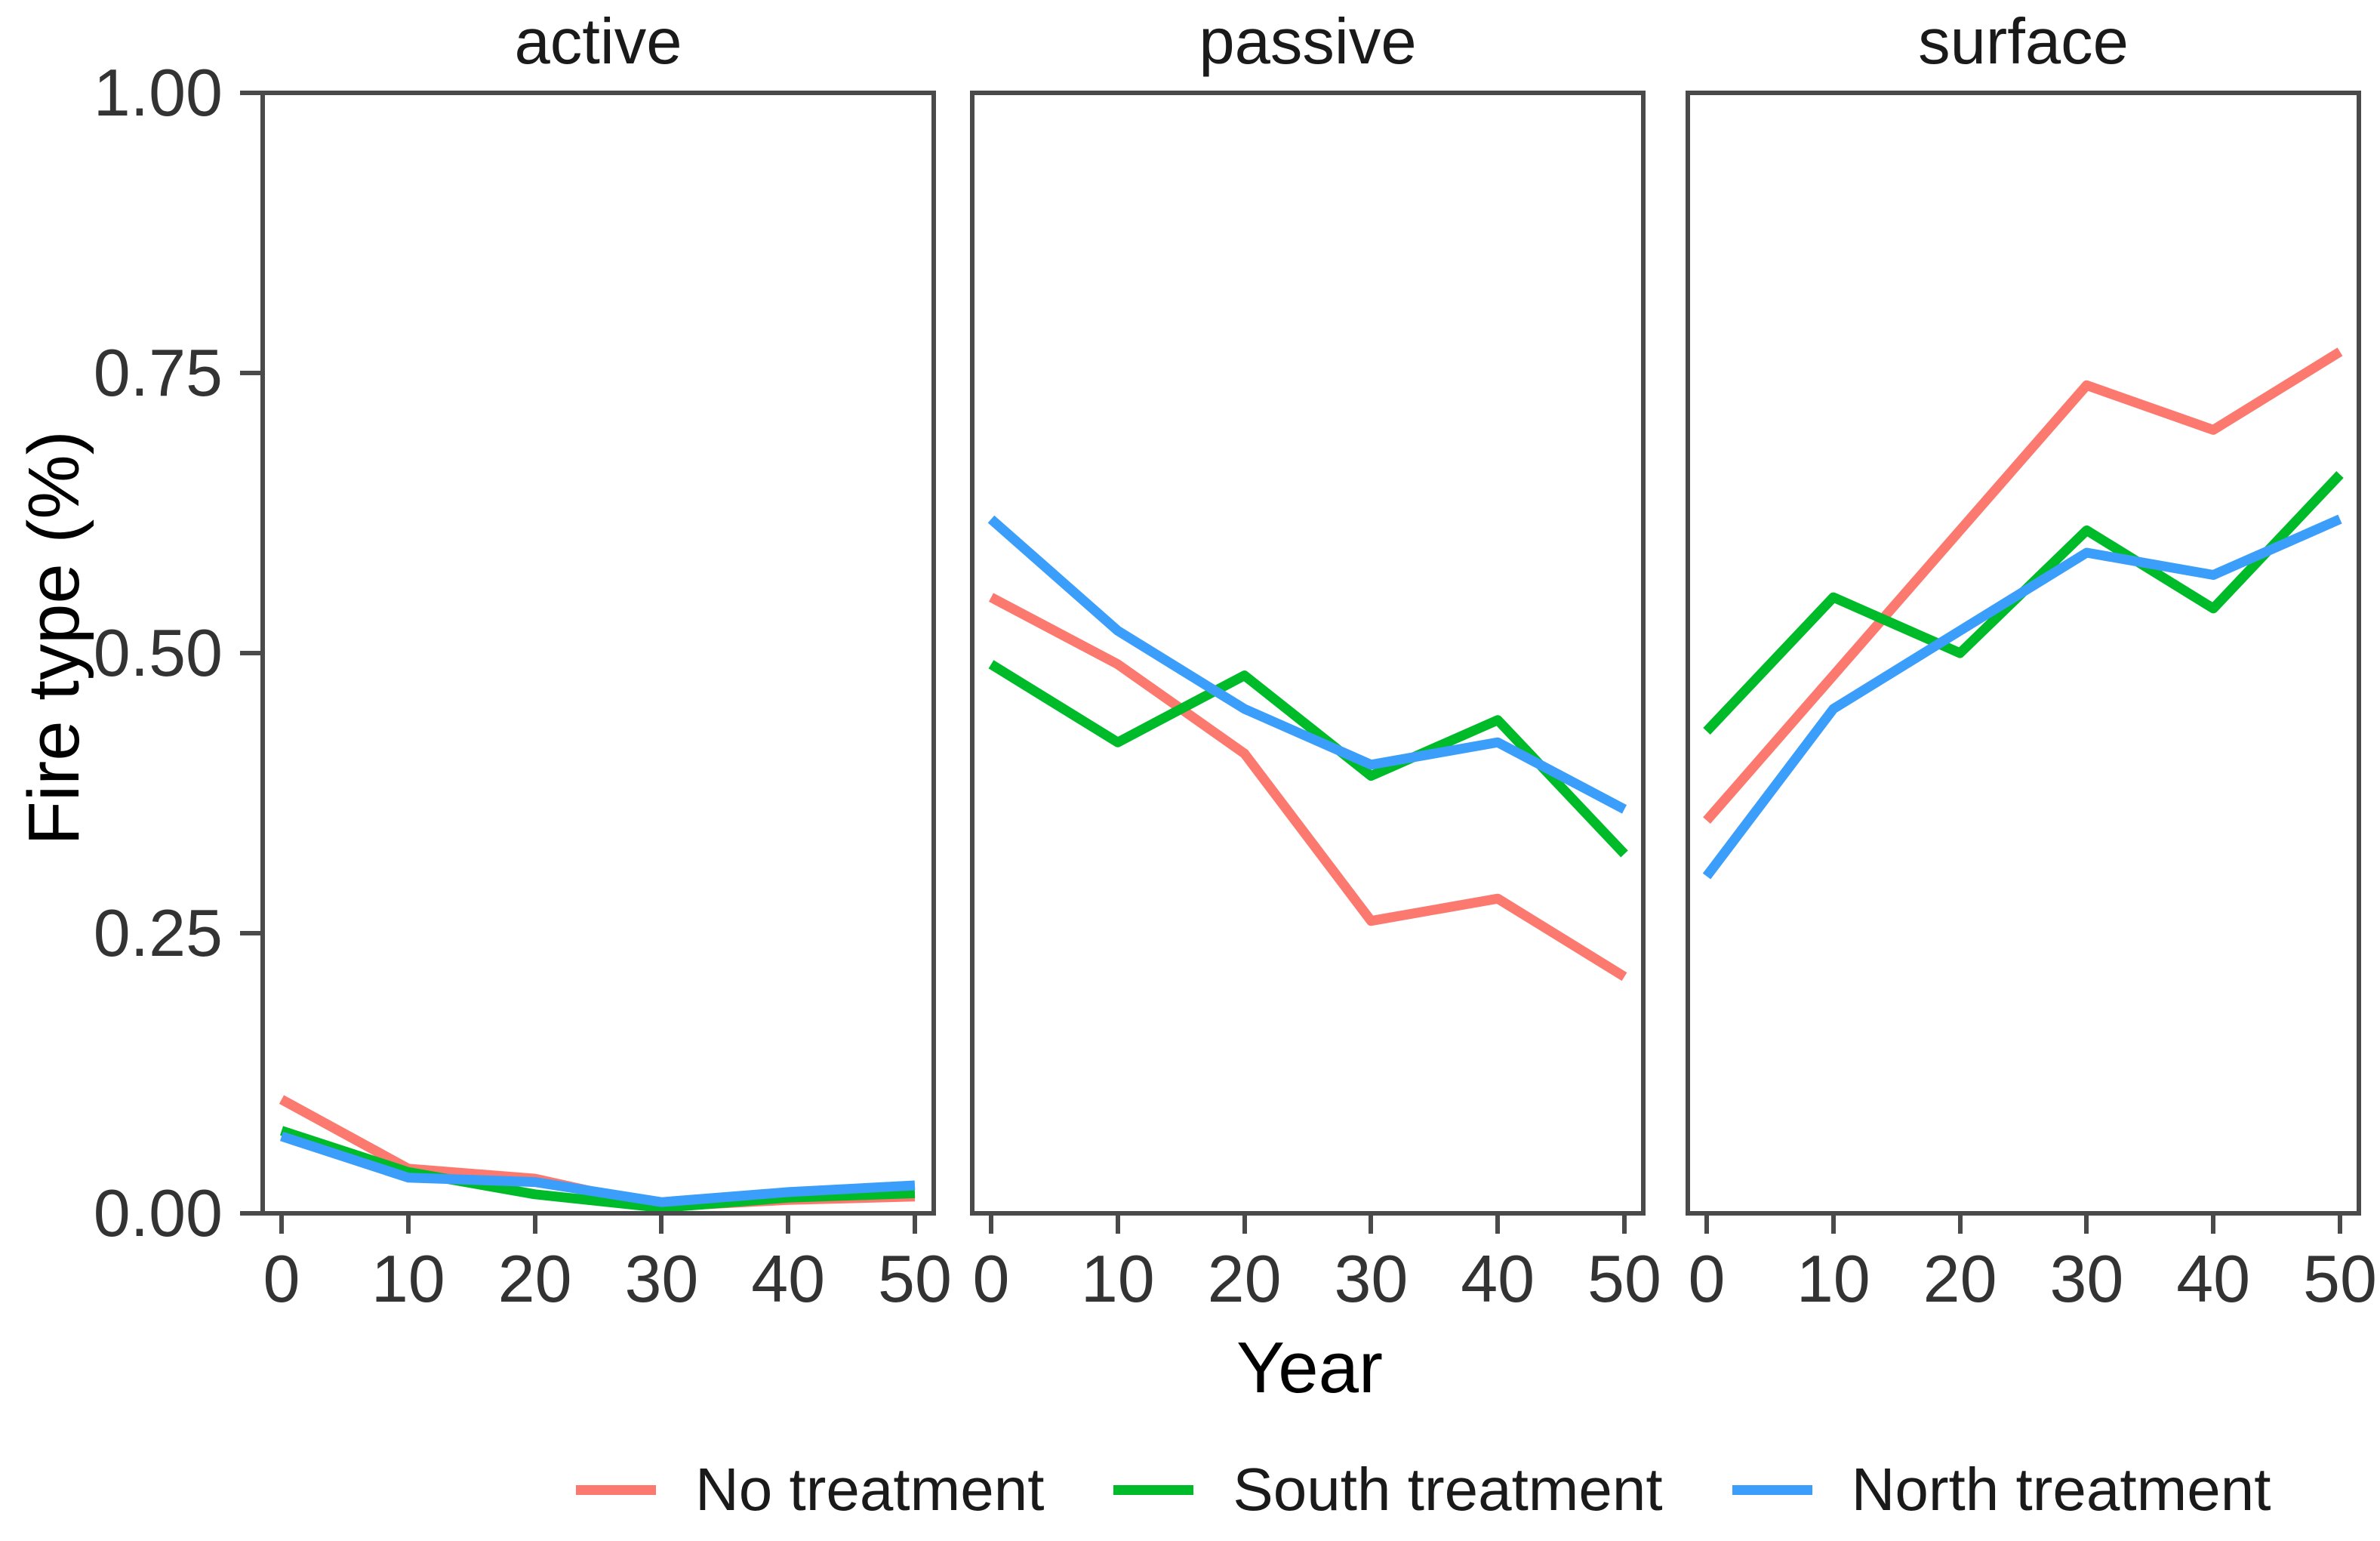  I want to click on legend-item-south-treatment: South treatment, so click(1388, 1489).